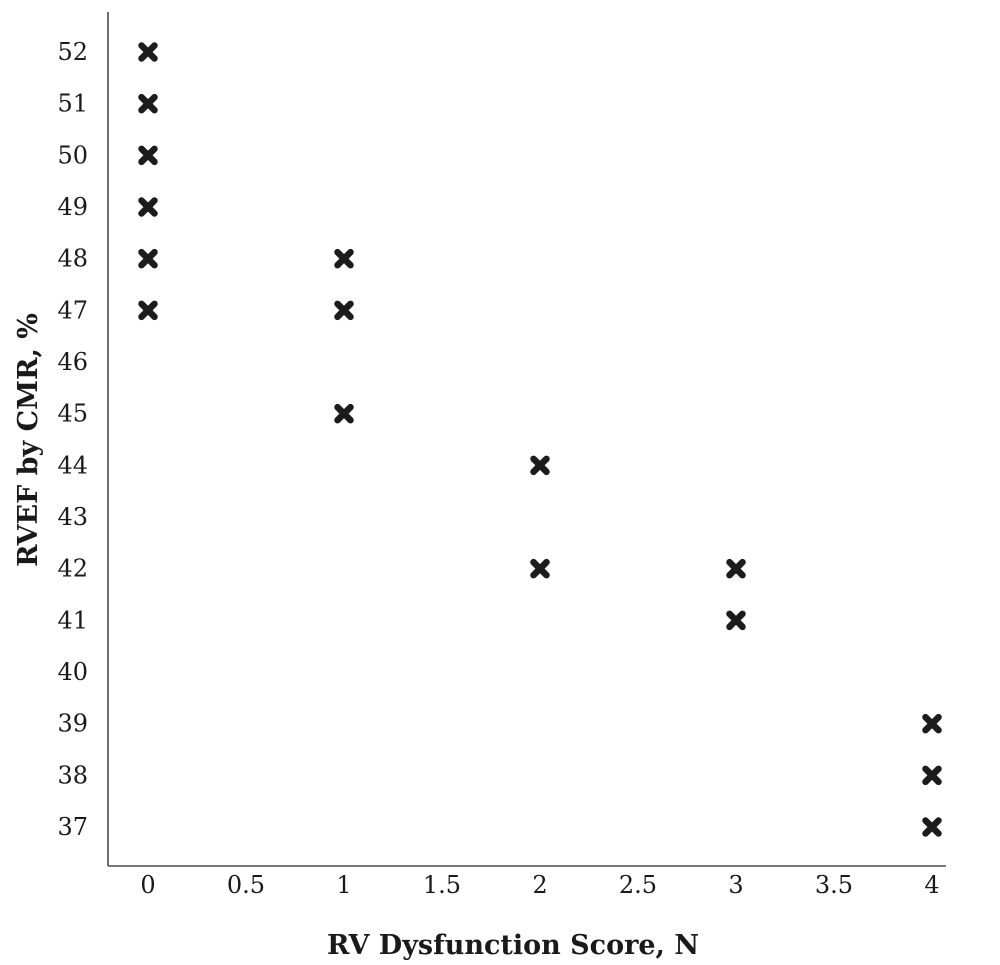  I want to click on x-tick-label: 2, so click(539, 885).